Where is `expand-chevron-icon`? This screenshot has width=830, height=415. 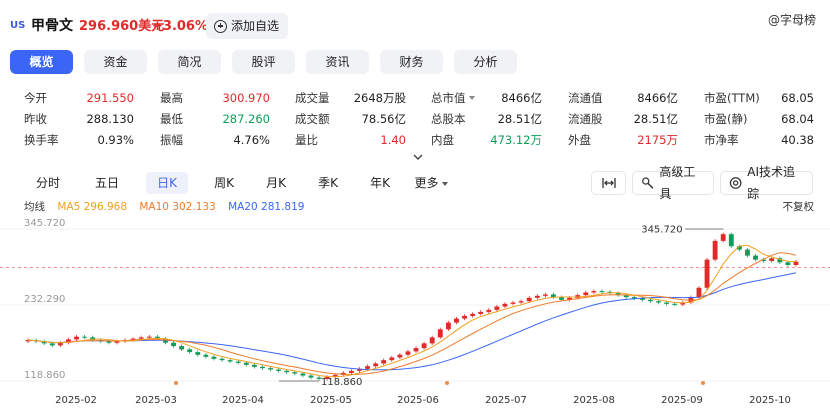 expand-chevron-icon is located at coordinates (418, 157).